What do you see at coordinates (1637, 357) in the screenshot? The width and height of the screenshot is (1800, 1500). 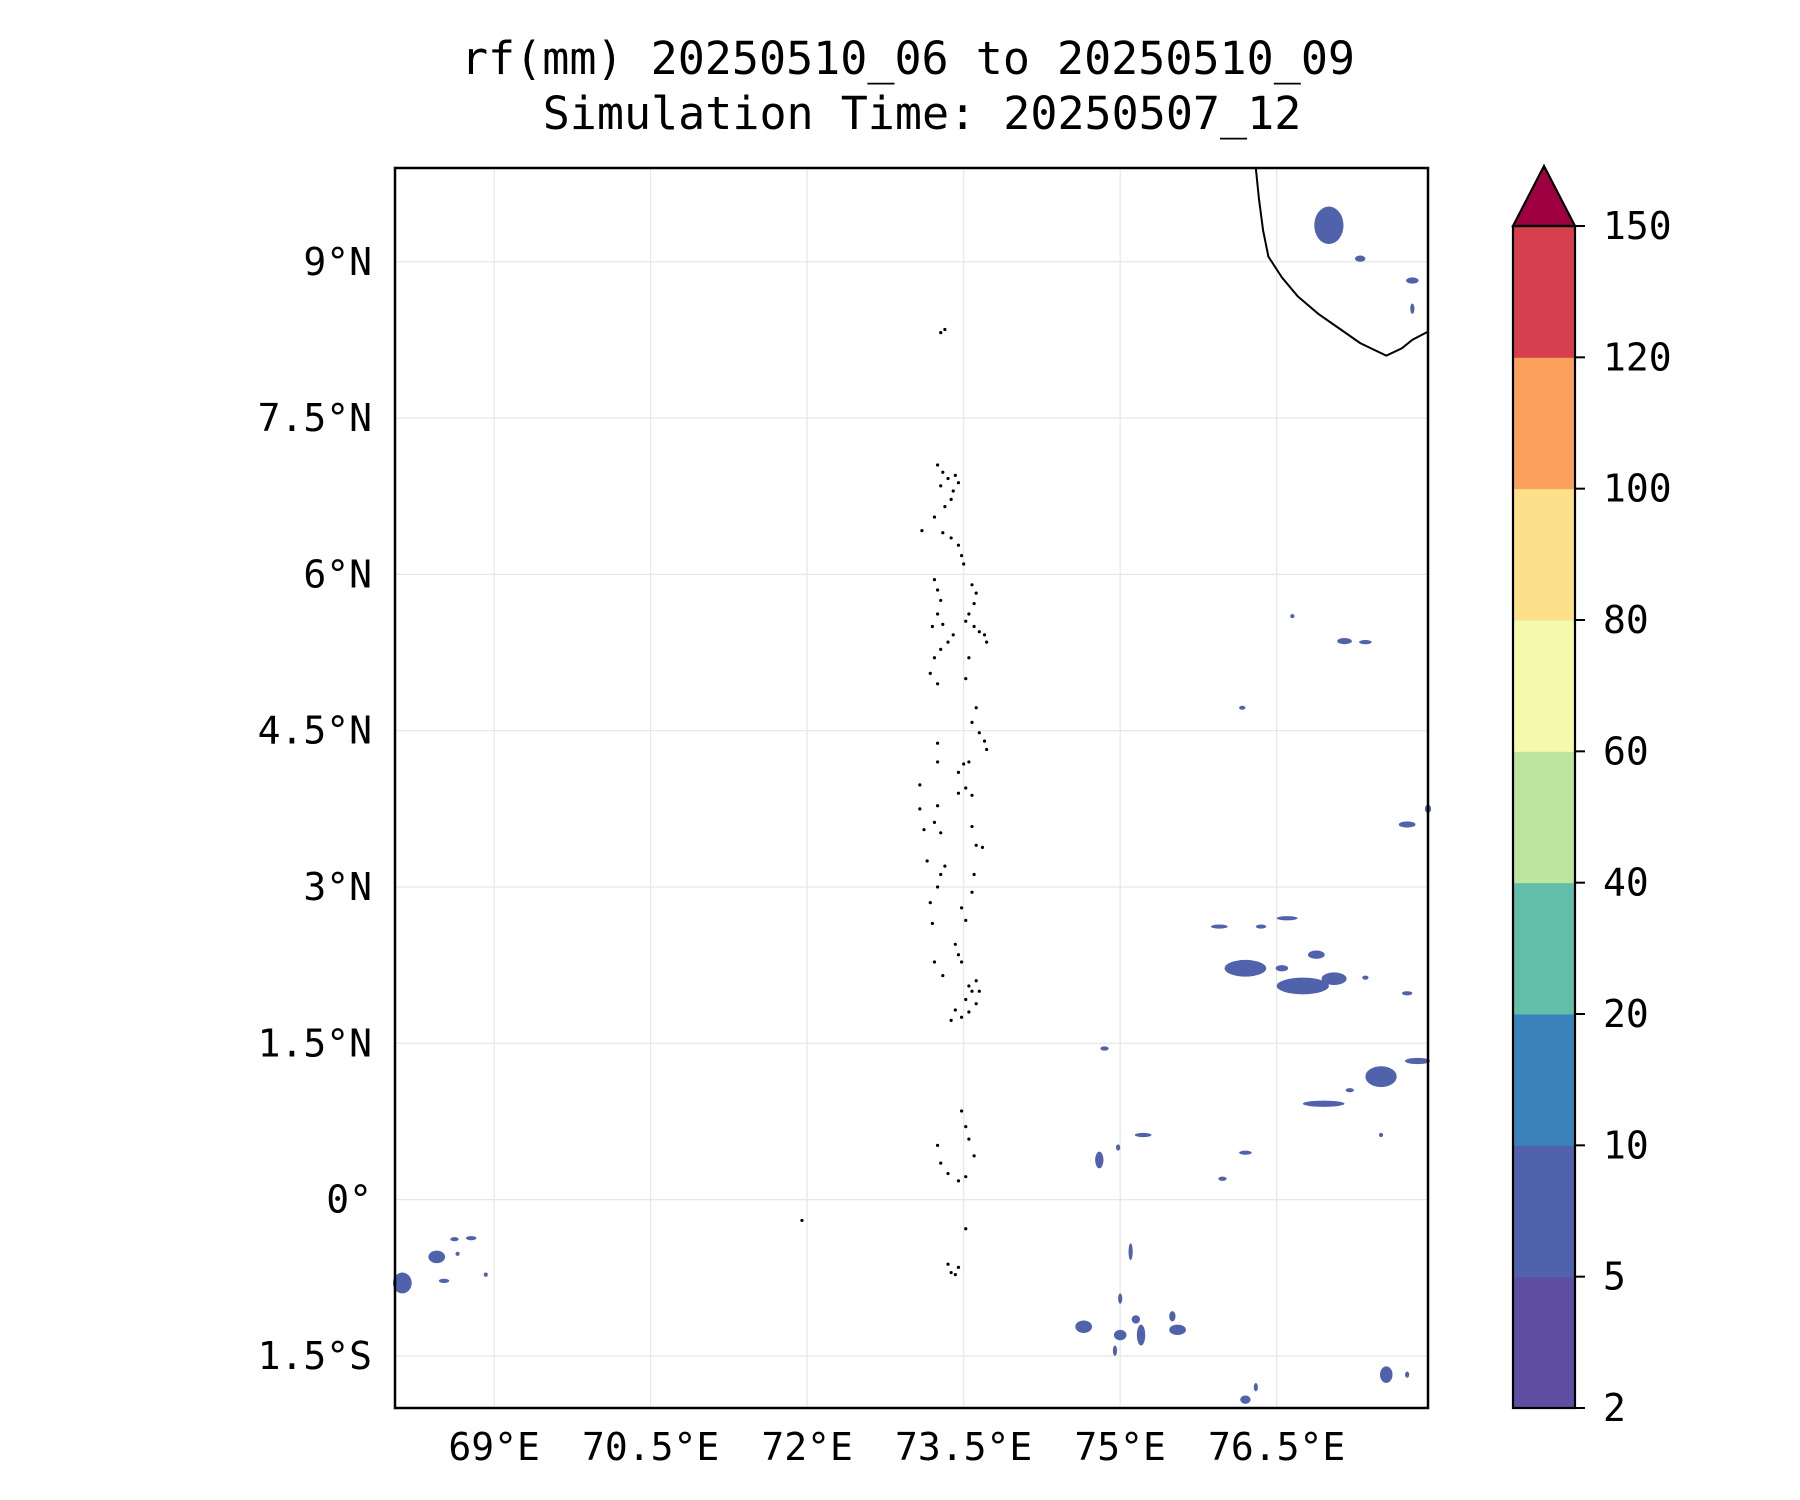 I see `colorbar-label-8: 120` at bounding box center [1637, 357].